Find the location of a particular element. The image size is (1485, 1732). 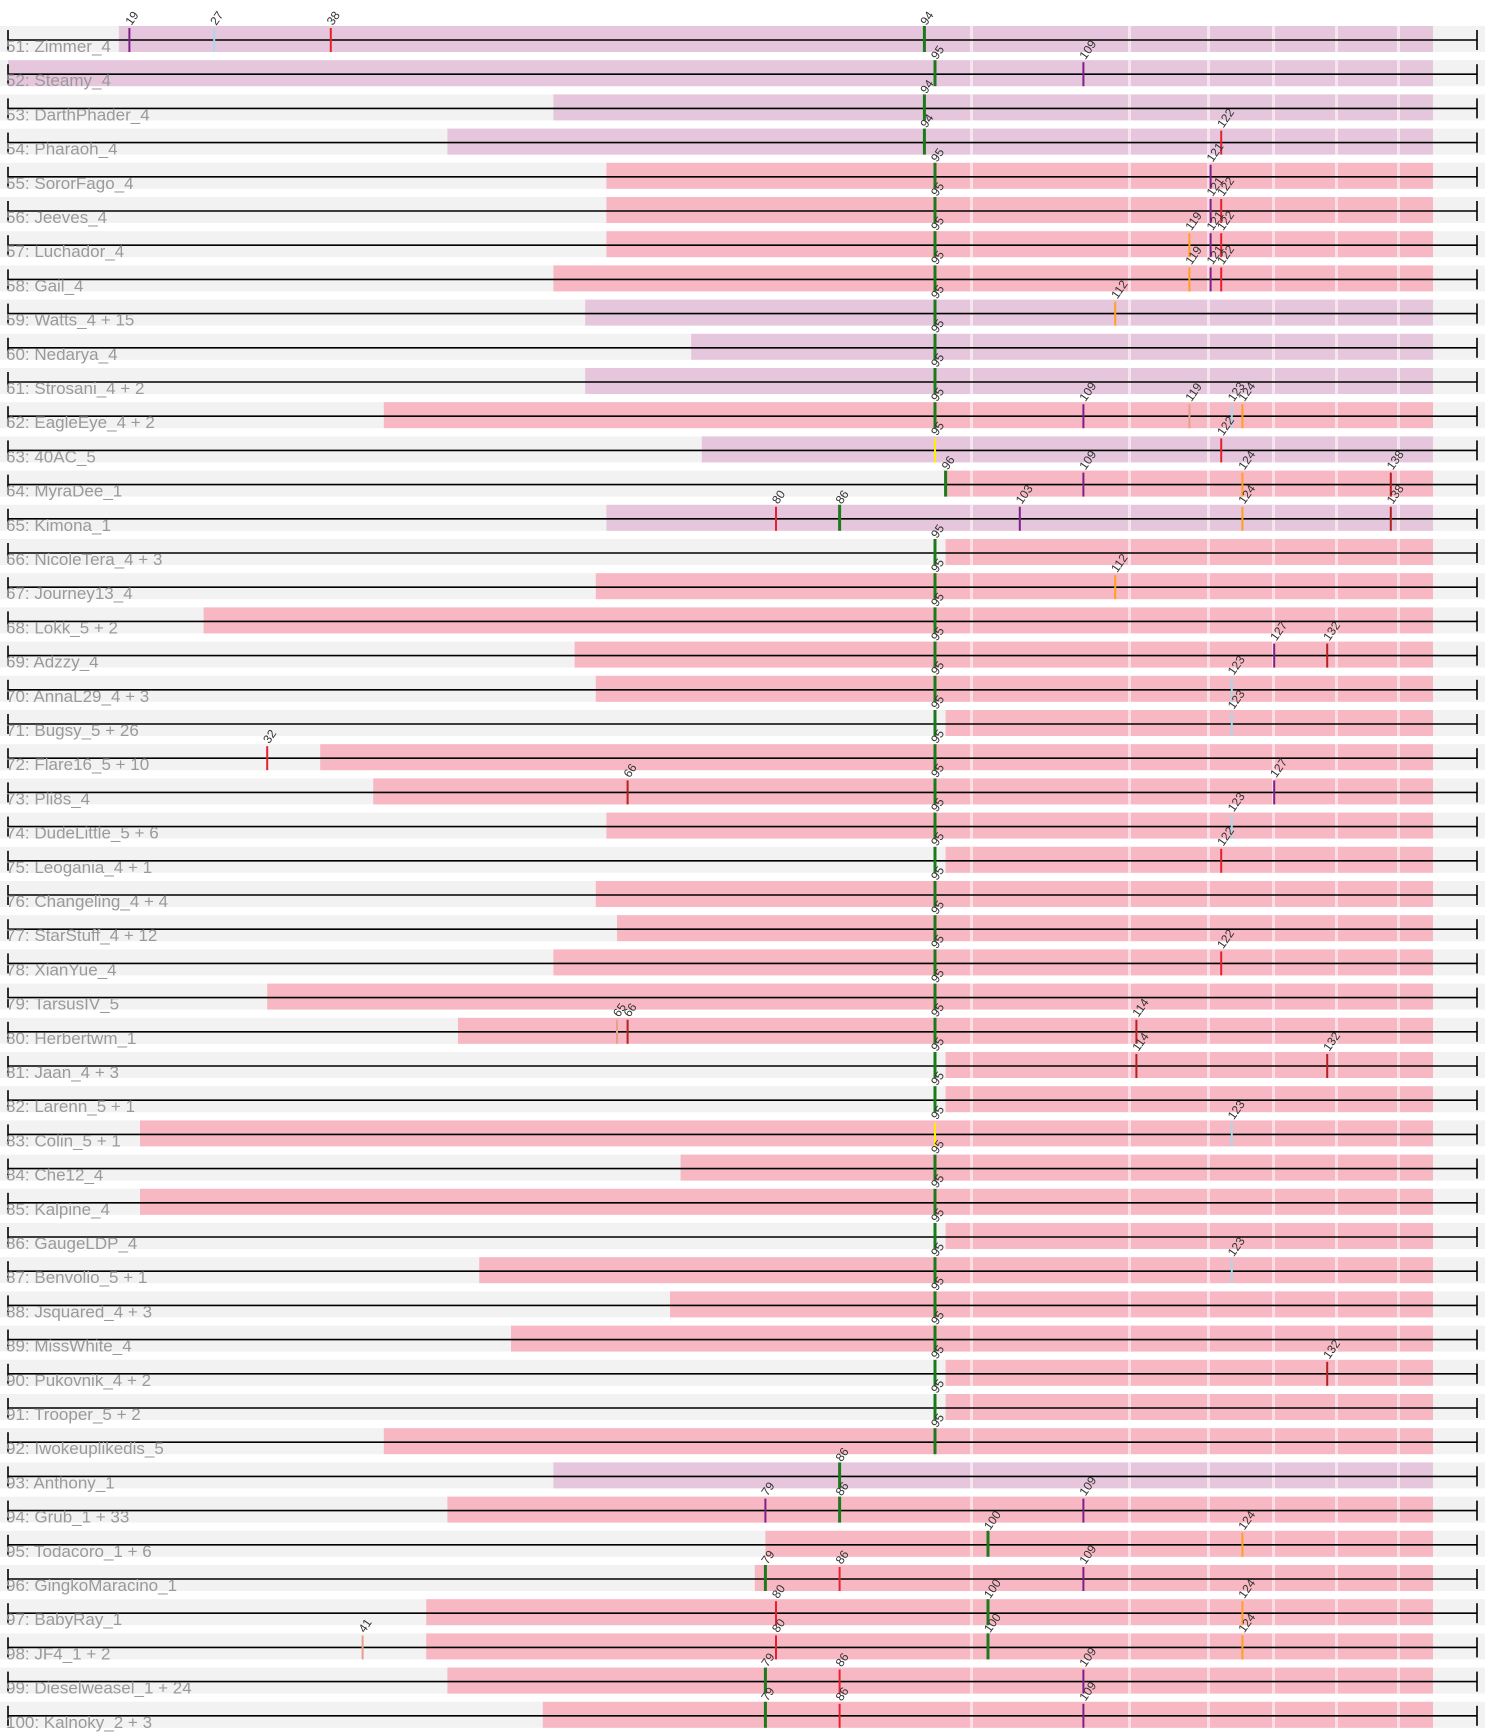

row: 64: MyraDee_196 109 124 138 is located at coordinates (742, 474).